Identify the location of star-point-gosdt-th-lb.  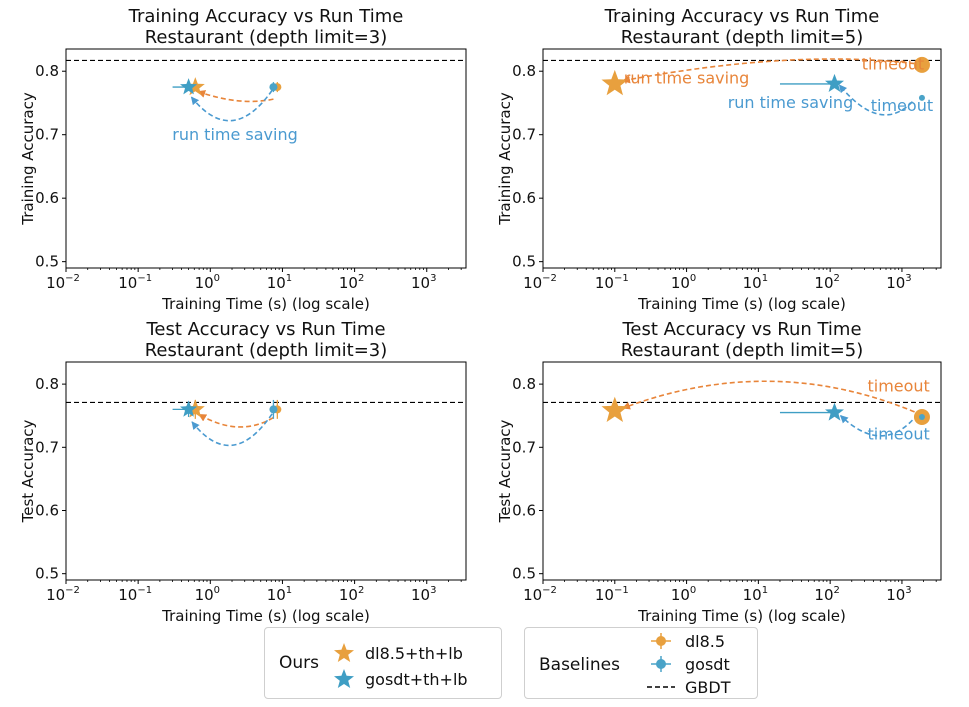
(834, 82).